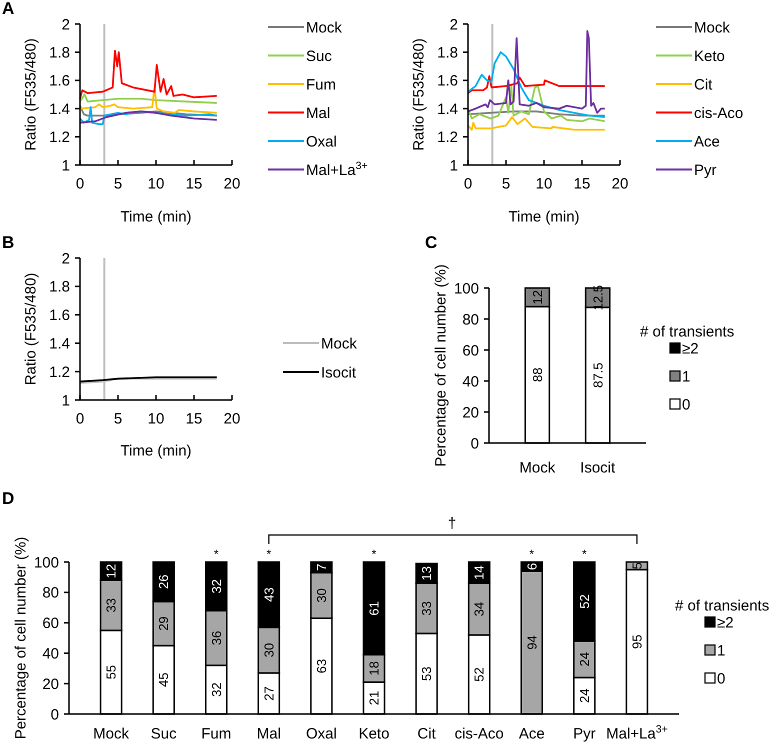  What do you see at coordinates (374, 668) in the screenshot?
I see `data-label: 18` at bounding box center [374, 668].